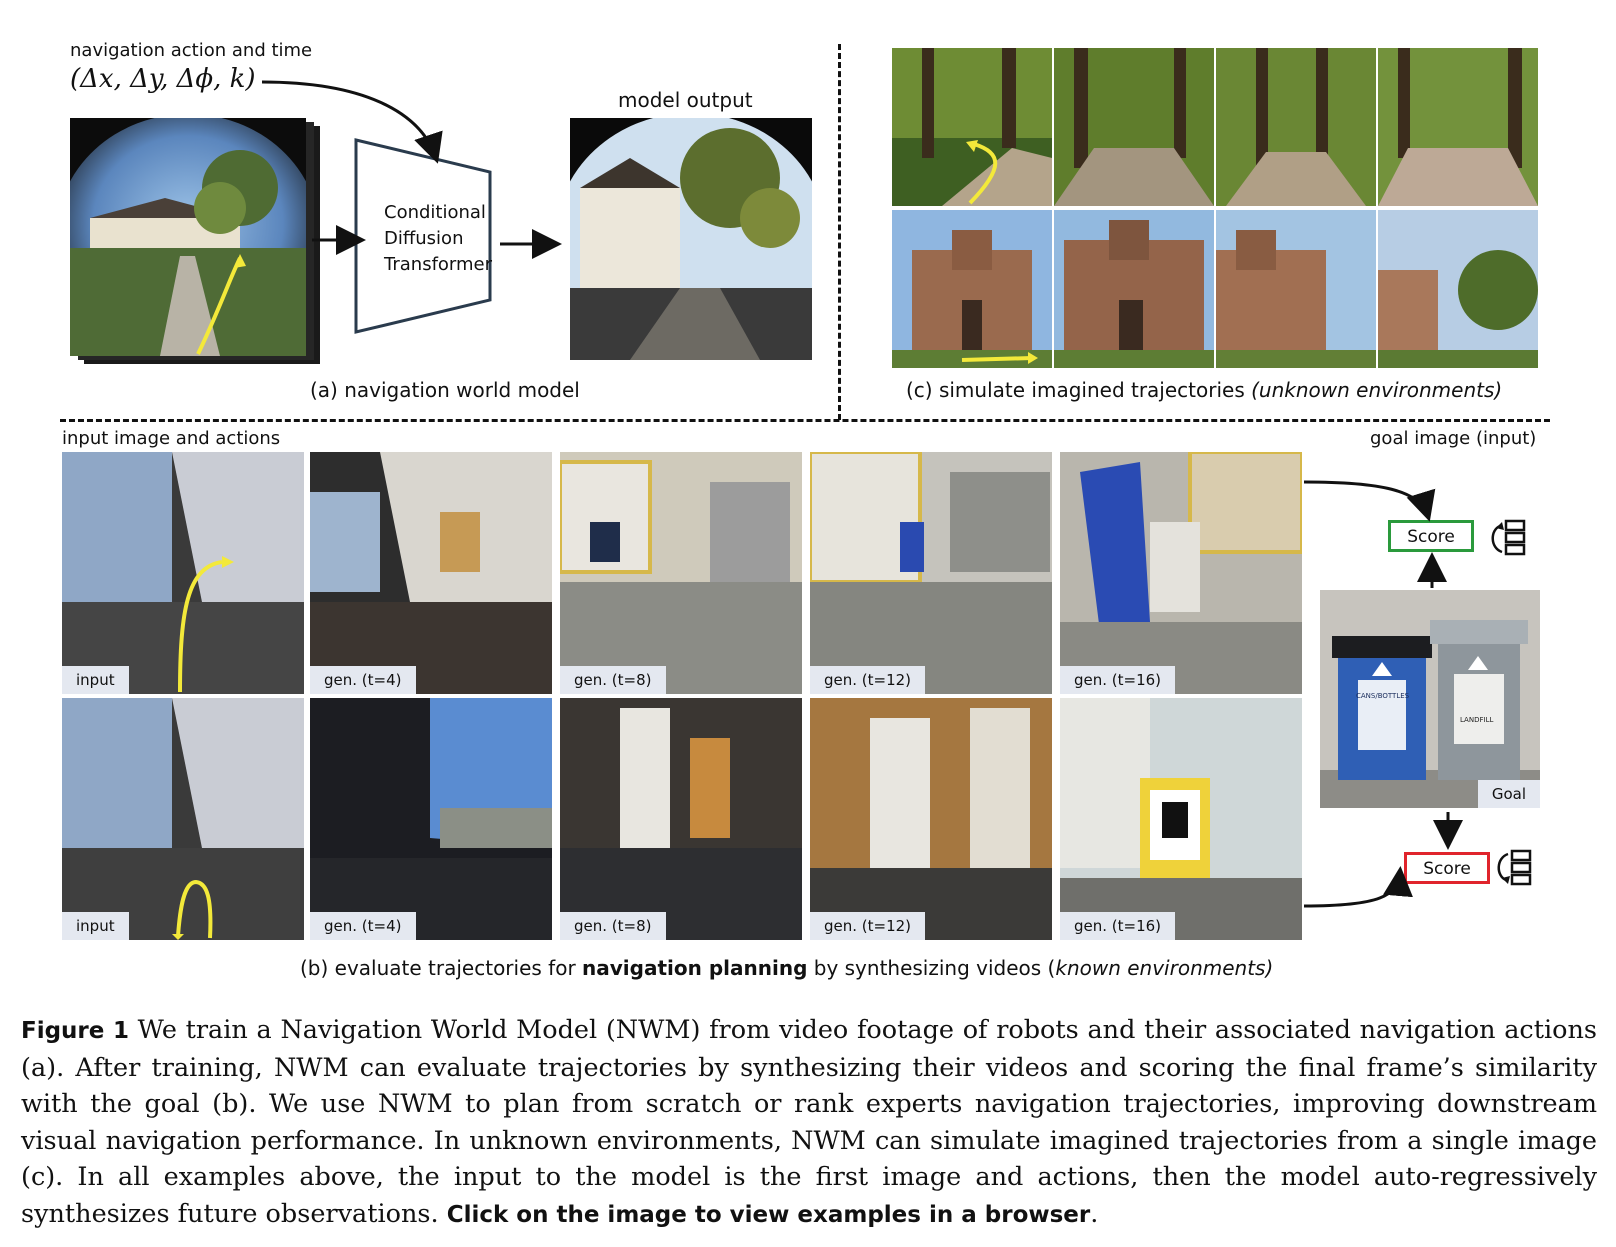 This screenshot has width=1616, height=1247. Describe the element at coordinates (805, 420) in the screenshot. I see `horizontal-separator` at that location.